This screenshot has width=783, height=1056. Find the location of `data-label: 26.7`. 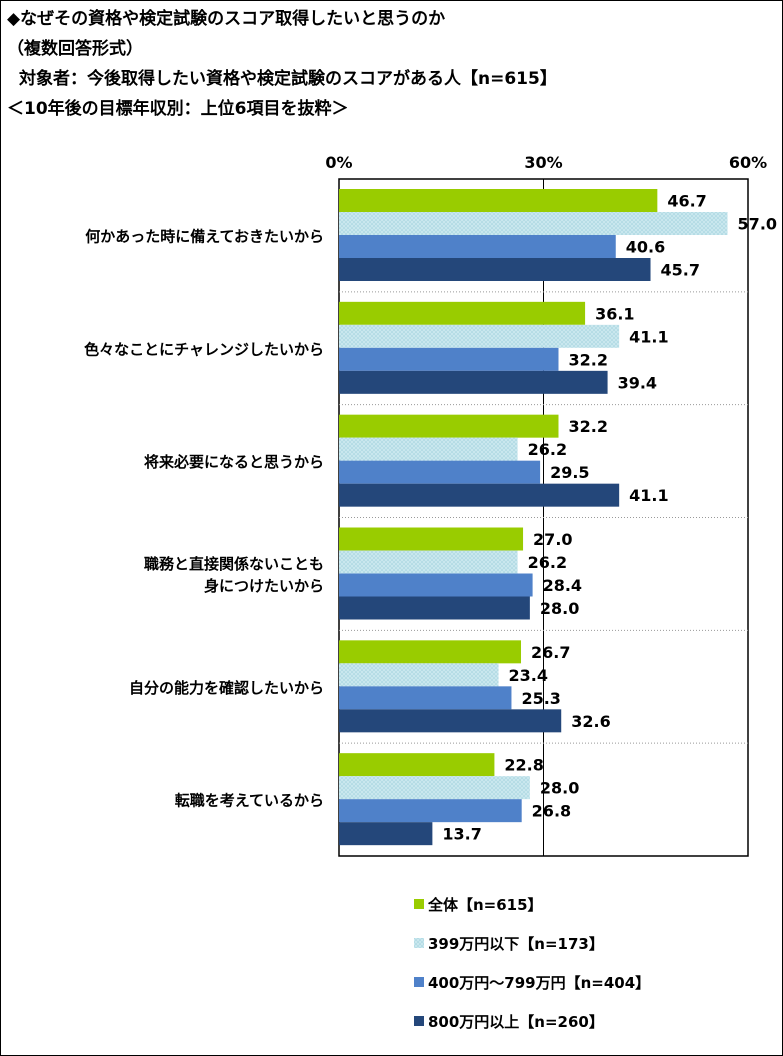

data-label: 26.7 is located at coordinates (550, 652).